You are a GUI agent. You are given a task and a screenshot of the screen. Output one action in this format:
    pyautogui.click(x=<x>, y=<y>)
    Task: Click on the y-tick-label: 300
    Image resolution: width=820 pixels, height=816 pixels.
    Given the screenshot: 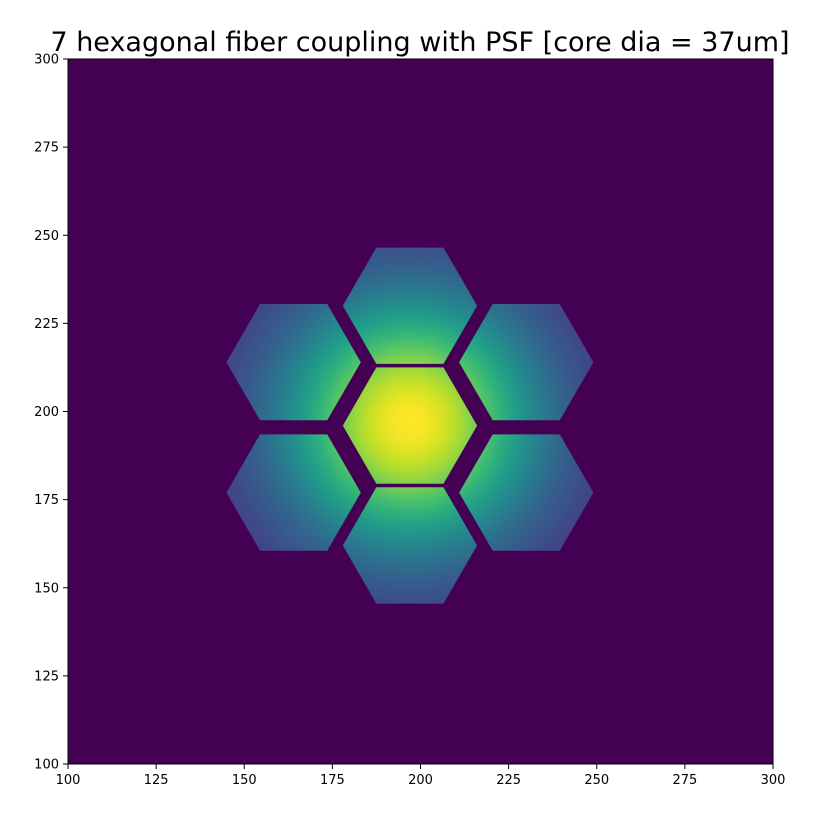 What is the action you would take?
    pyautogui.click(x=46, y=60)
    